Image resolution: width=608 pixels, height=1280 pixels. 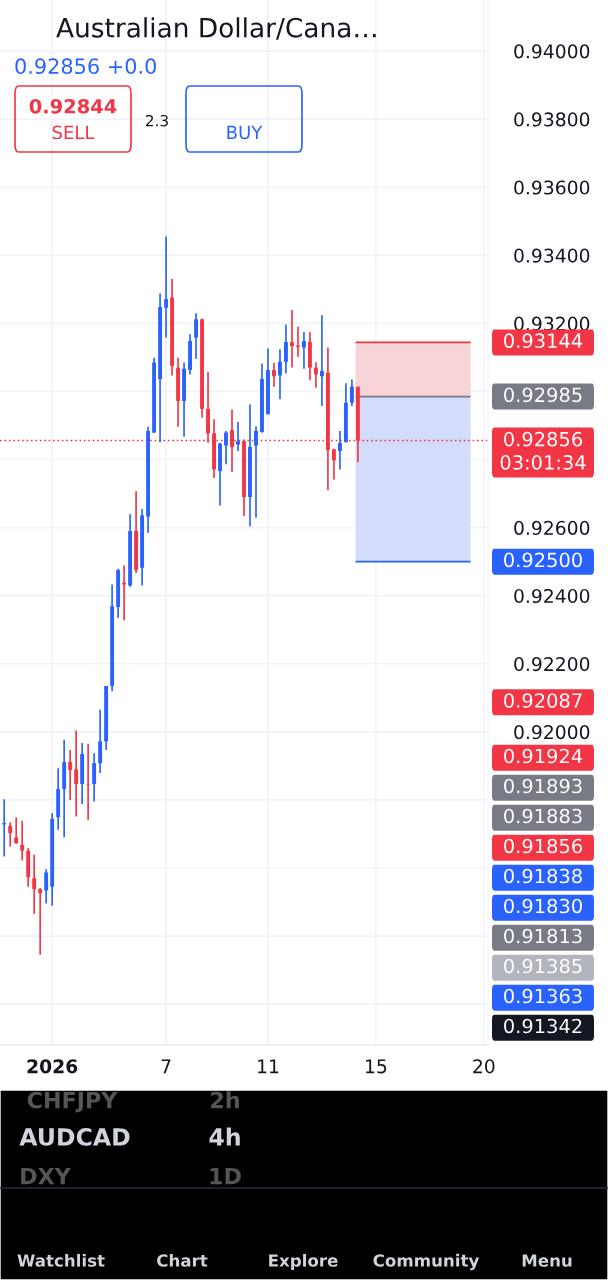 I want to click on text: DXY, so click(x=46, y=1176).